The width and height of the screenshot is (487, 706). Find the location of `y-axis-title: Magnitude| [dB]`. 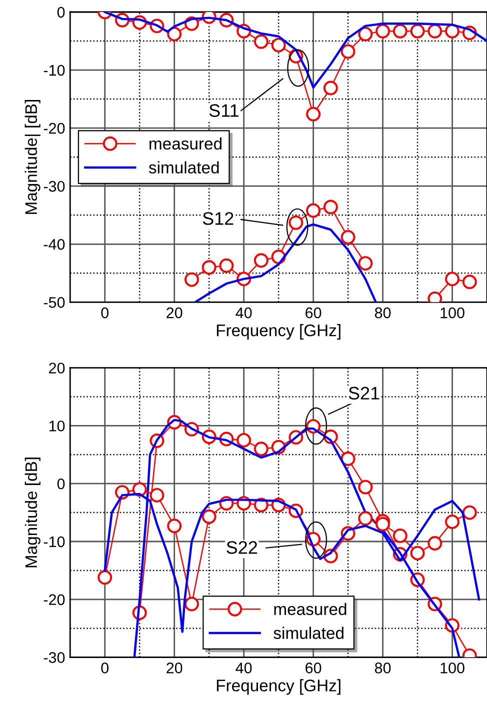

y-axis-title: Magnitude| [dB] is located at coordinates (32, 157).